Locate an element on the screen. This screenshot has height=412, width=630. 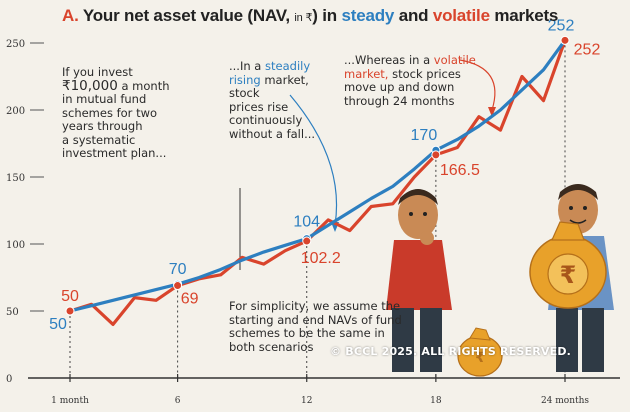
steady-line-2: rising market, is located at coordinates (284, 80).